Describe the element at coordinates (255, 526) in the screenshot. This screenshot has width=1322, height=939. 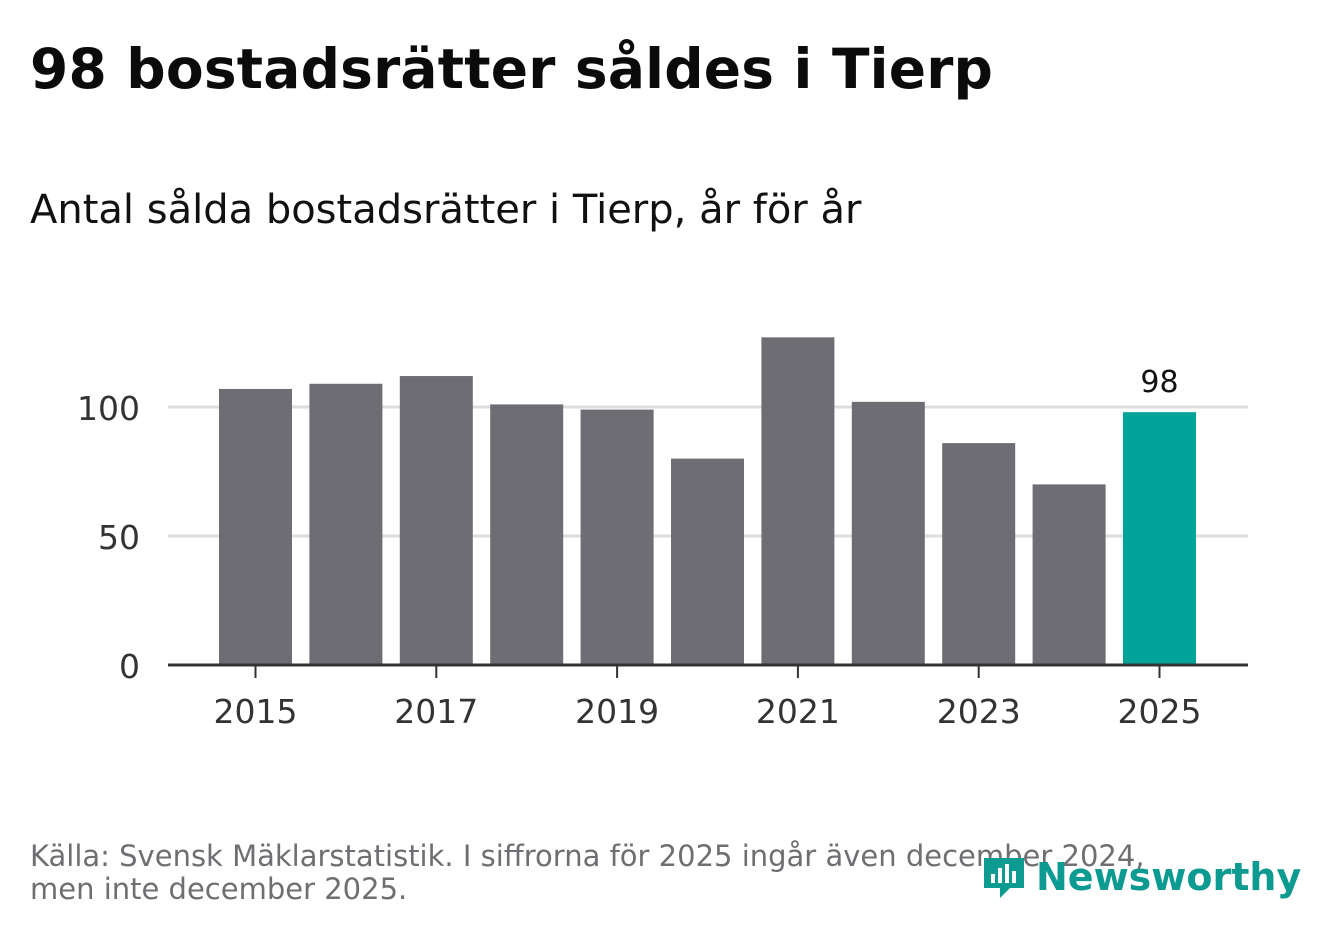
I see `bar-2015` at that location.